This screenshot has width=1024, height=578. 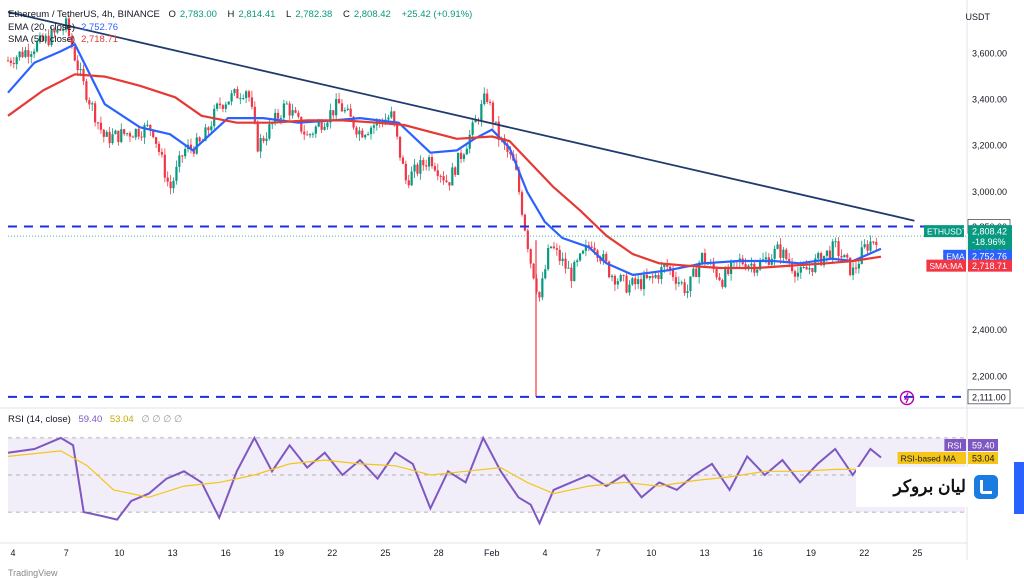 What do you see at coordinates (989, 330) in the screenshot?
I see `price-tick-label: 2,400.00` at bounding box center [989, 330].